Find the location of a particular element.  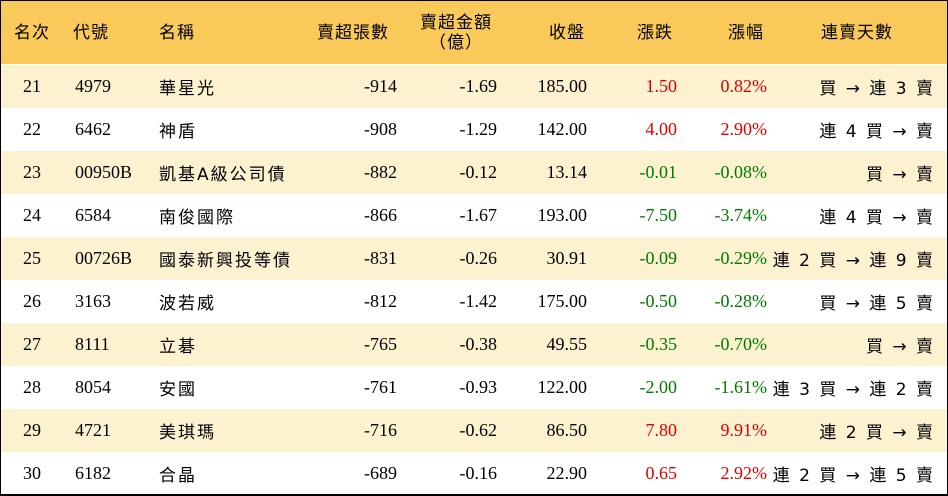

cell-change: -7.50 is located at coordinates (658, 215).